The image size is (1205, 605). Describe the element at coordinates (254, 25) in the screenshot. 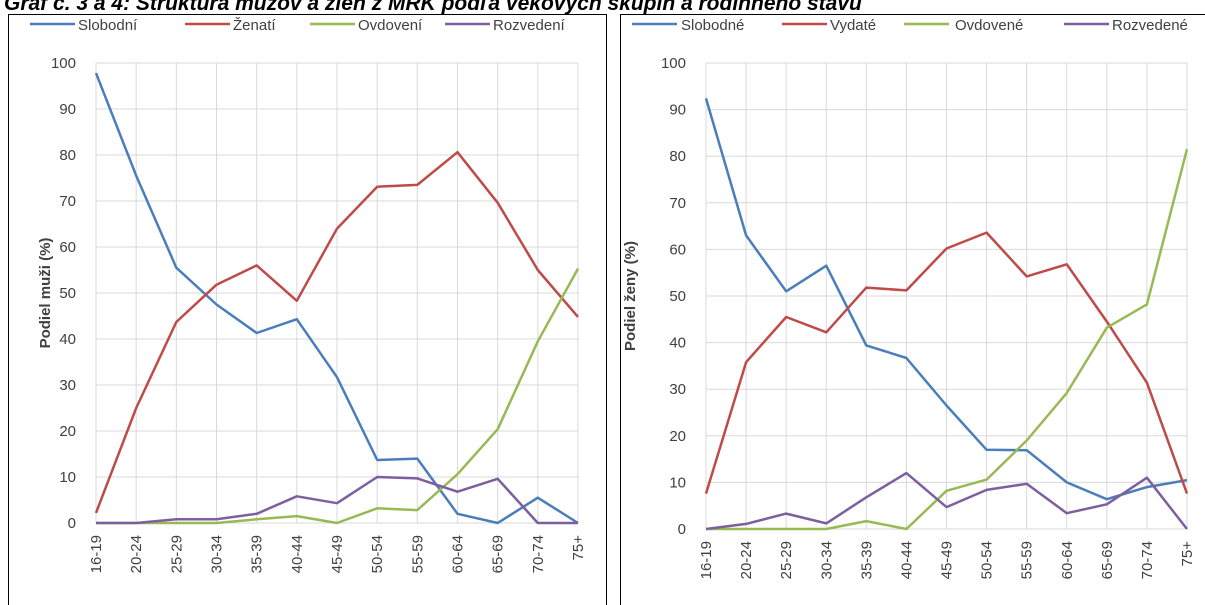

I see `legend-label: Ženatí` at that location.